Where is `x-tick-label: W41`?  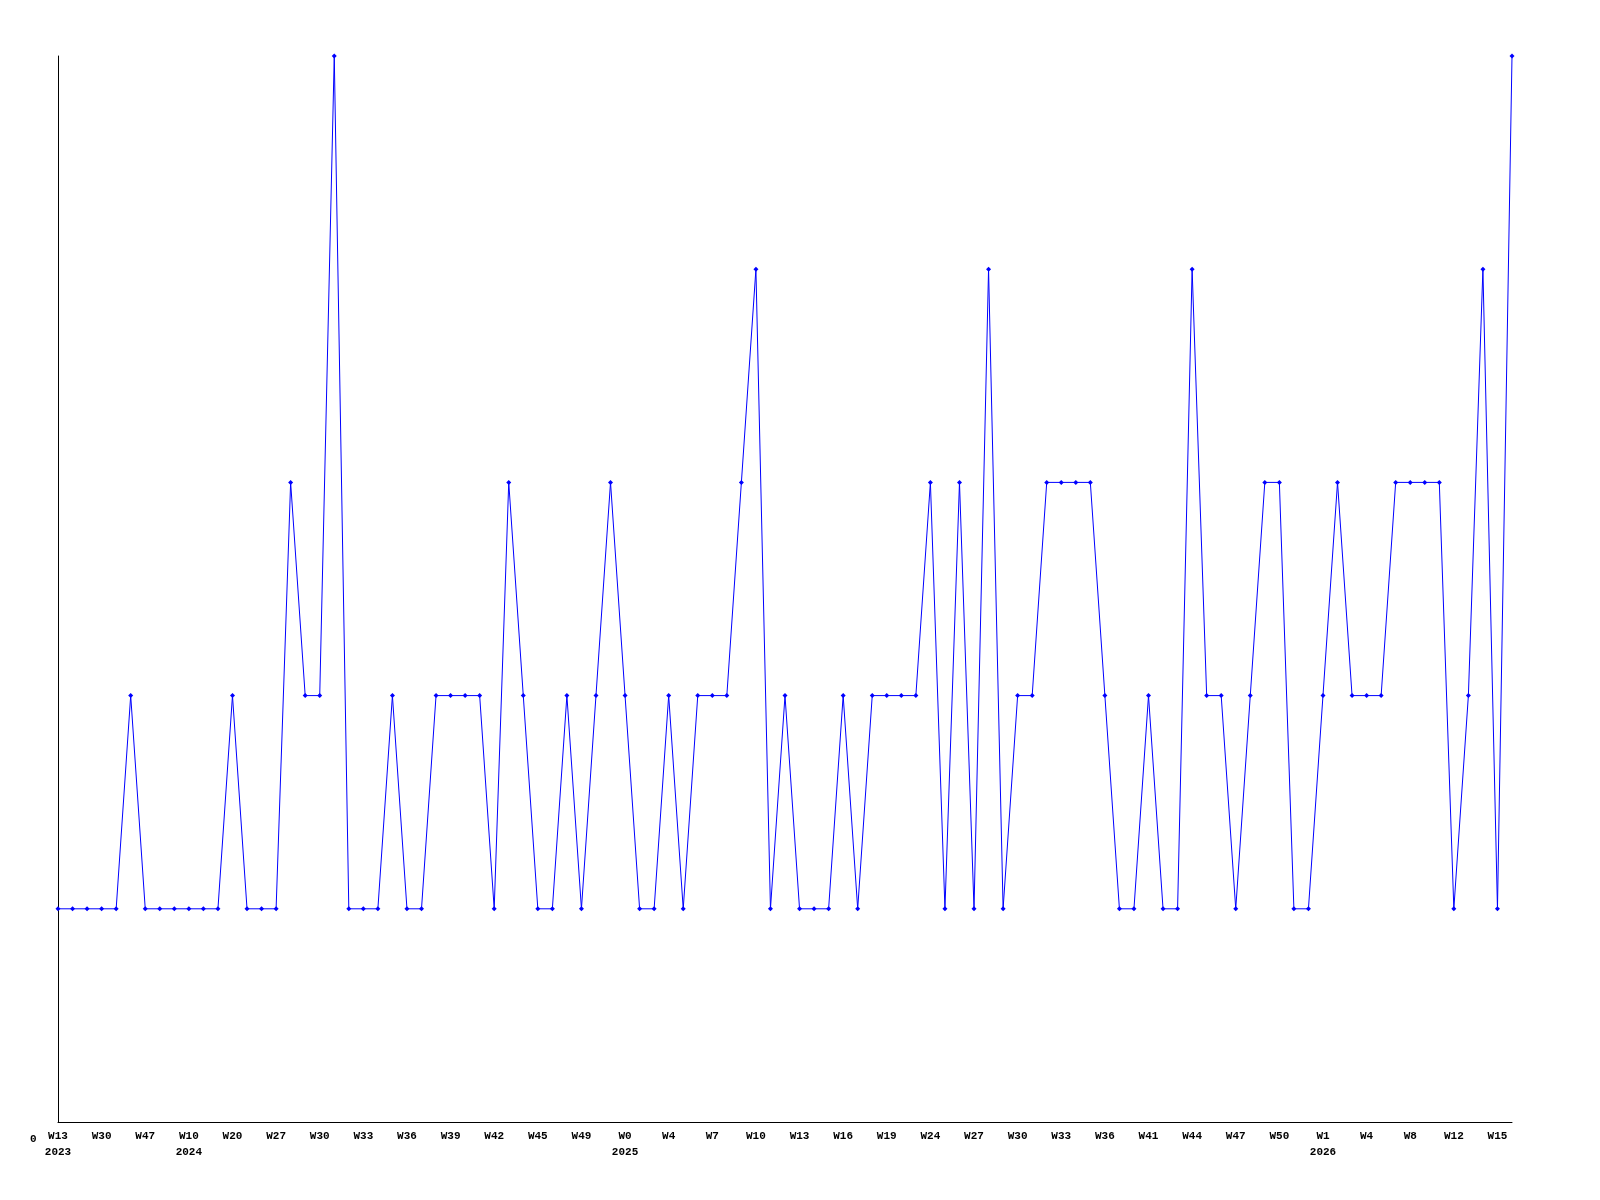
x-tick-label: W41 is located at coordinates (1148, 1136).